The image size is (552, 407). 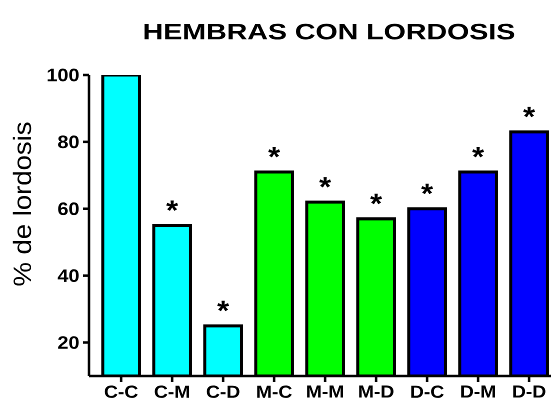 I want to click on y-tick-label: 60, so click(x=68, y=209).